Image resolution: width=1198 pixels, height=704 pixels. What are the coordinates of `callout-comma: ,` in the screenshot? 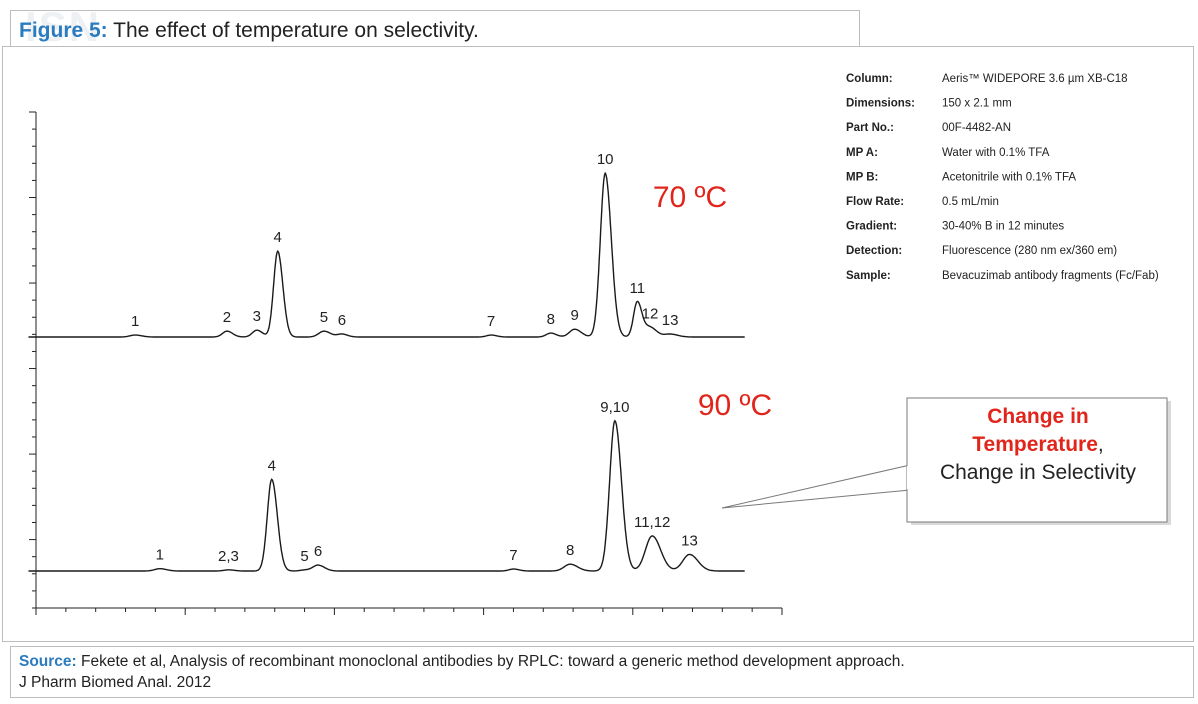 It's located at (1100, 444).